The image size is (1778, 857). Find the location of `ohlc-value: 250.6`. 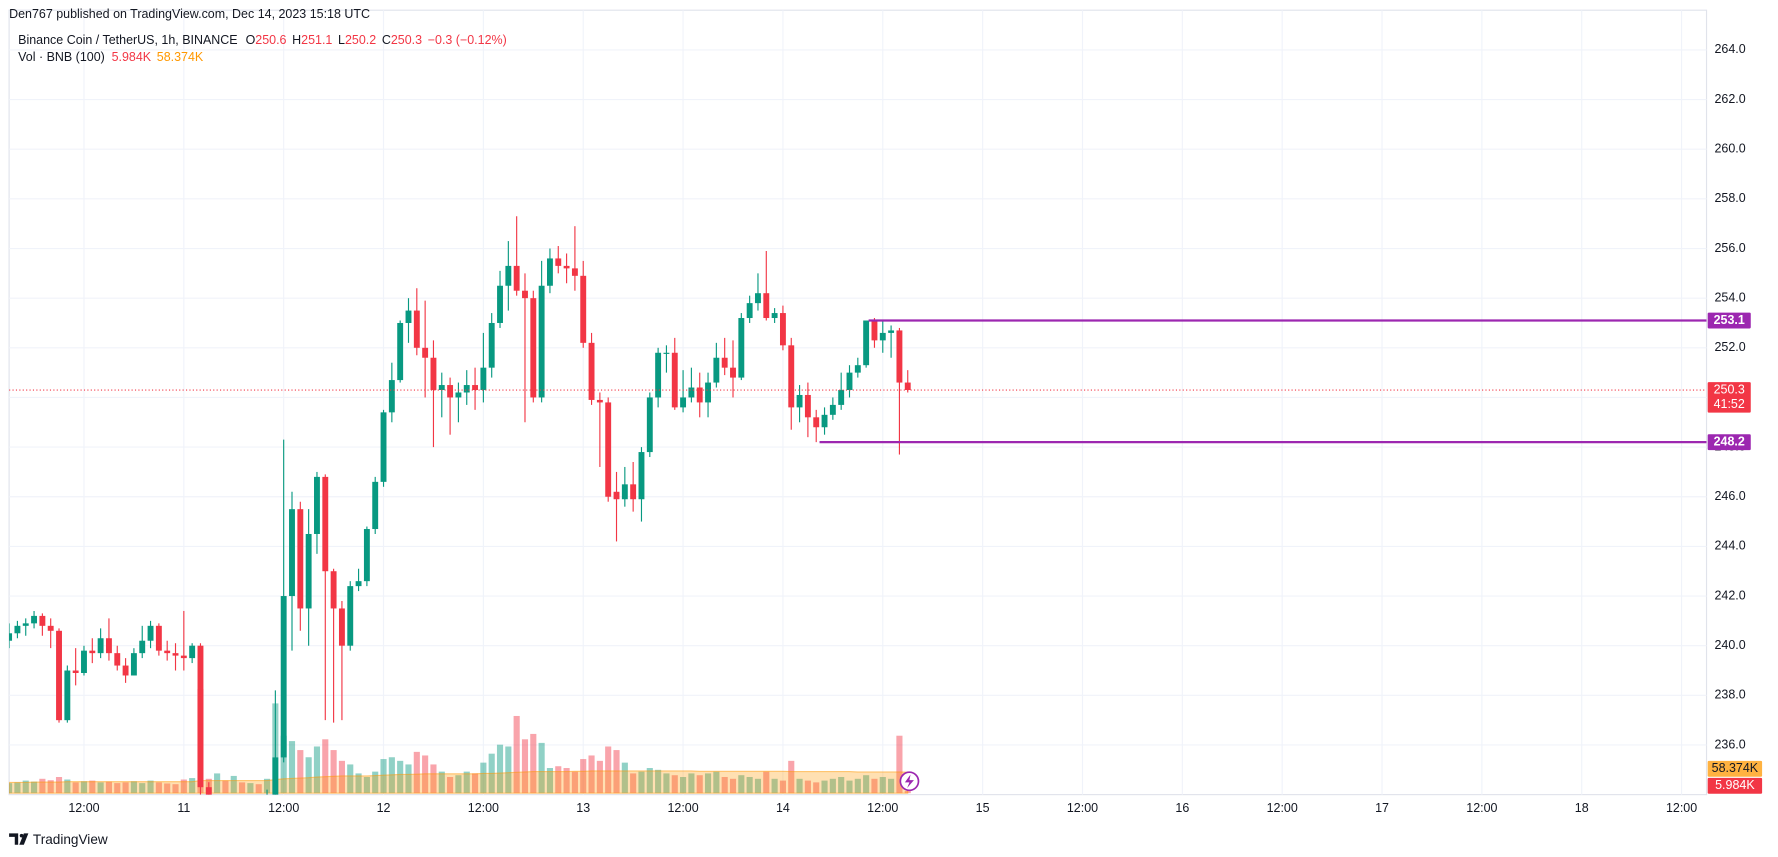

ohlc-value: 250.6 is located at coordinates (270, 40).